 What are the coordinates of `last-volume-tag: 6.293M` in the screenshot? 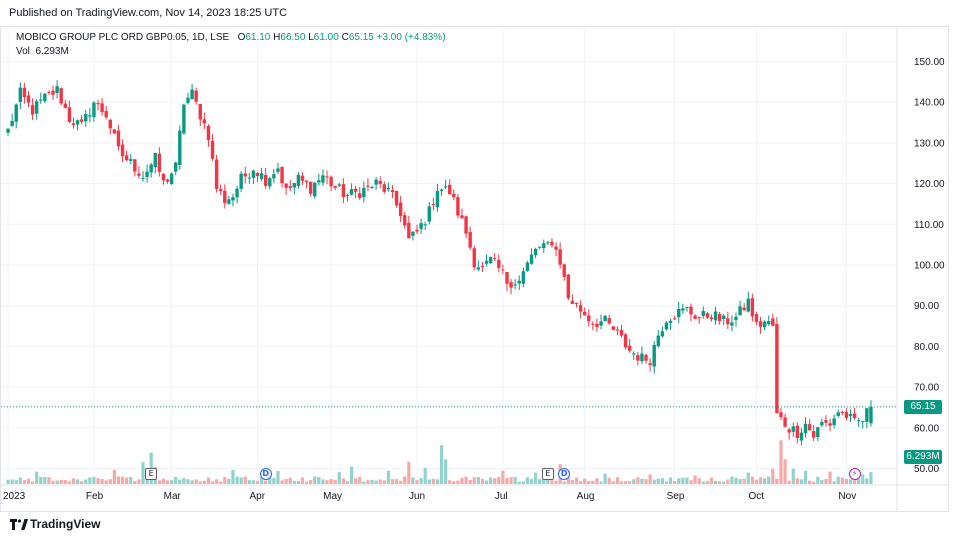 It's located at (923, 457).